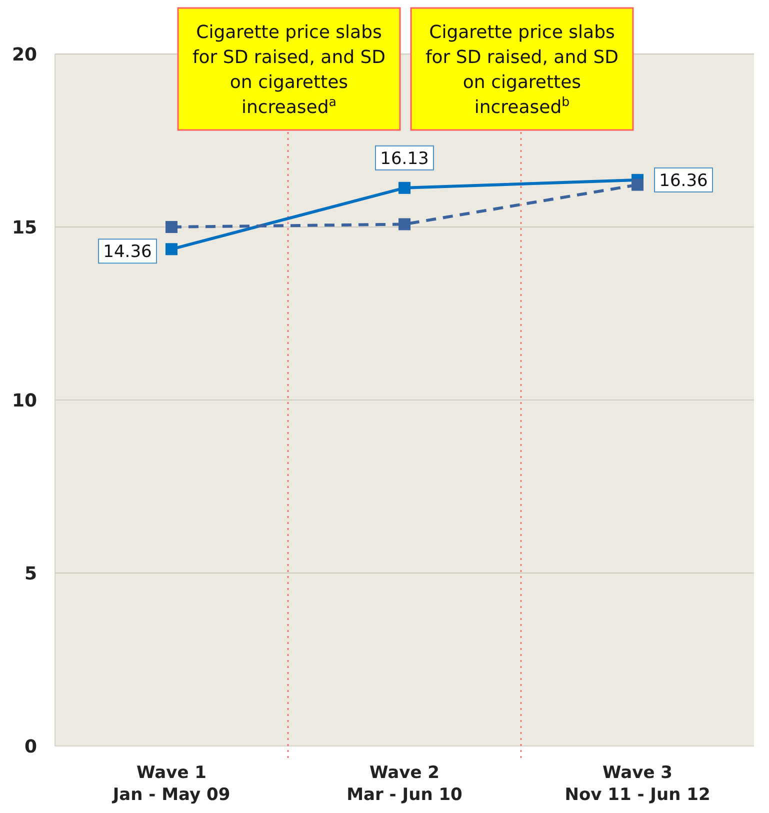 The image size is (769, 813). Describe the element at coordinates (404, 158) in the screenshot. I see `data-label: 16.13` at that location.